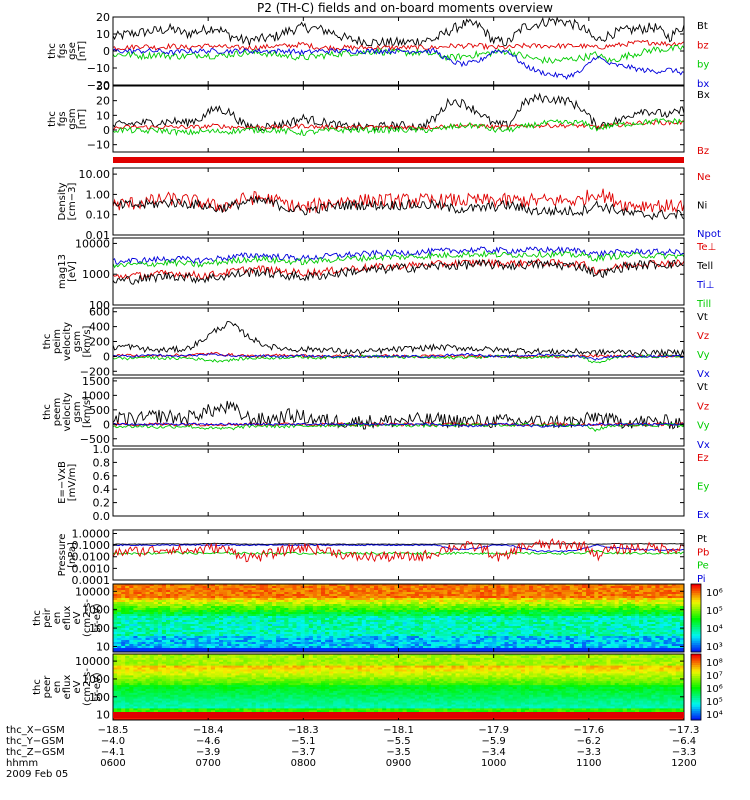 The width and height of the screenshot is (750, 800). I want to click on series-line-bx, so click(398, 112).